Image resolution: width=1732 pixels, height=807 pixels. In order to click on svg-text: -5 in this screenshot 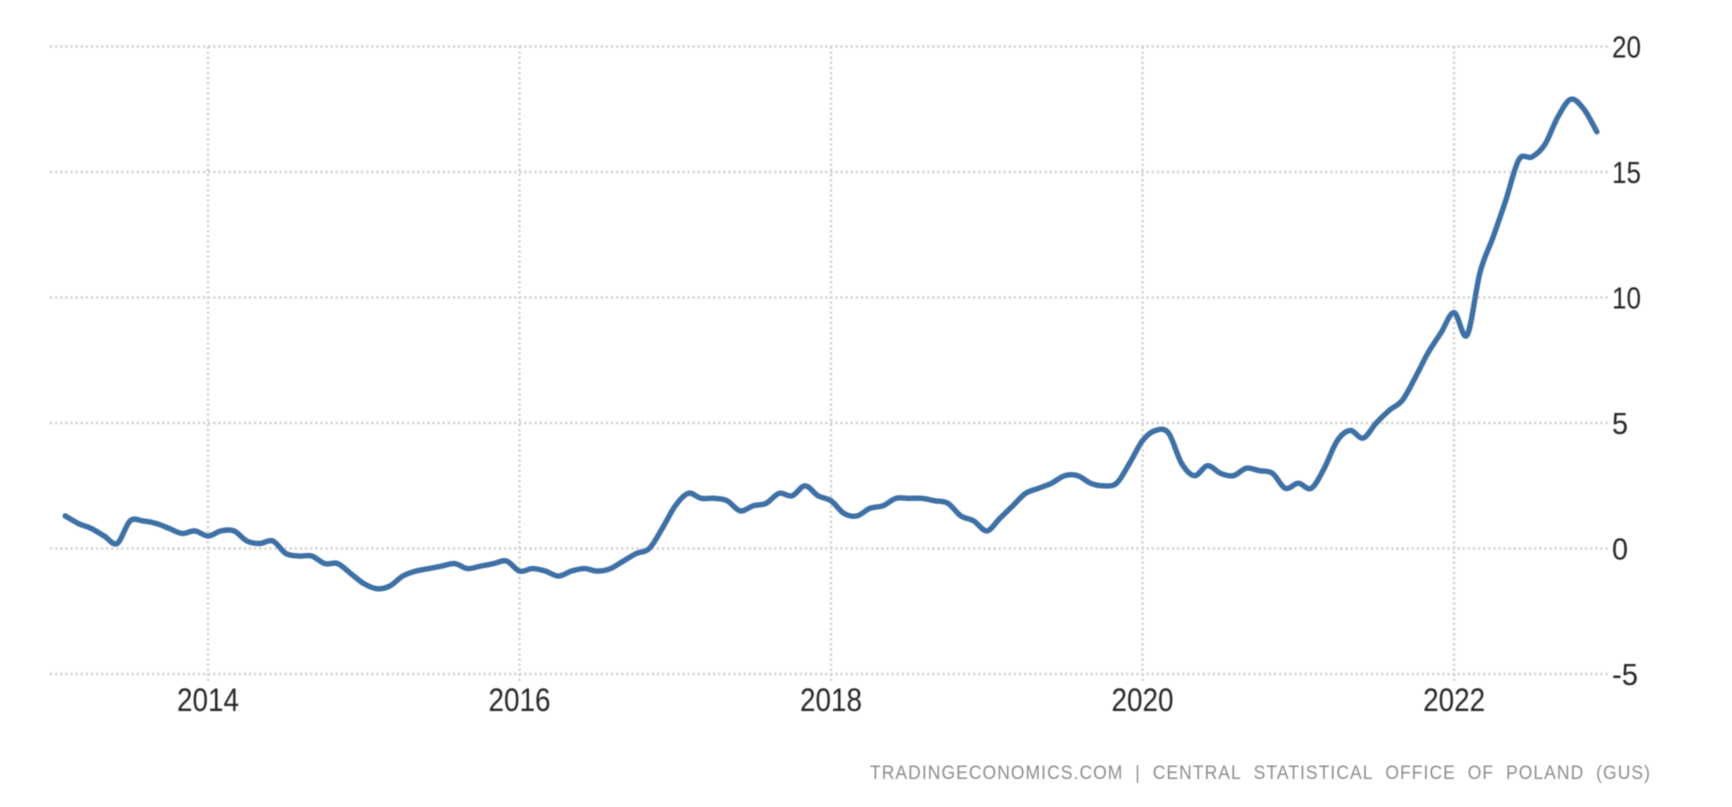, I will do `click(1625, 674)`.